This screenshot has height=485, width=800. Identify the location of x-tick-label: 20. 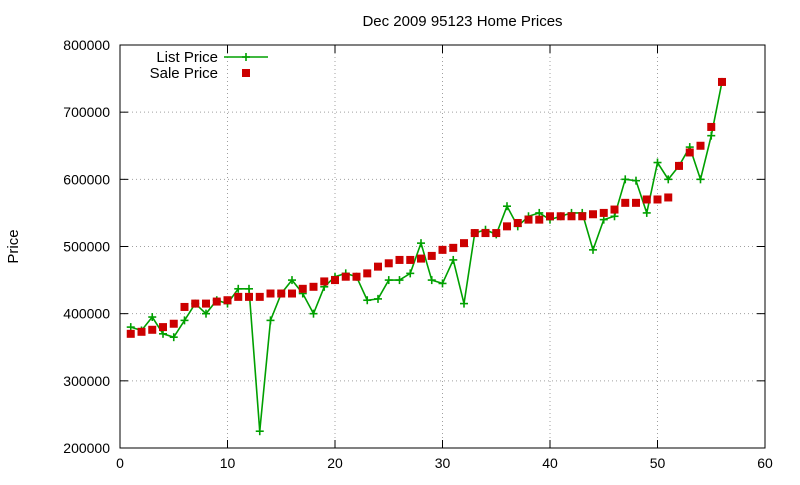
(335, 463).